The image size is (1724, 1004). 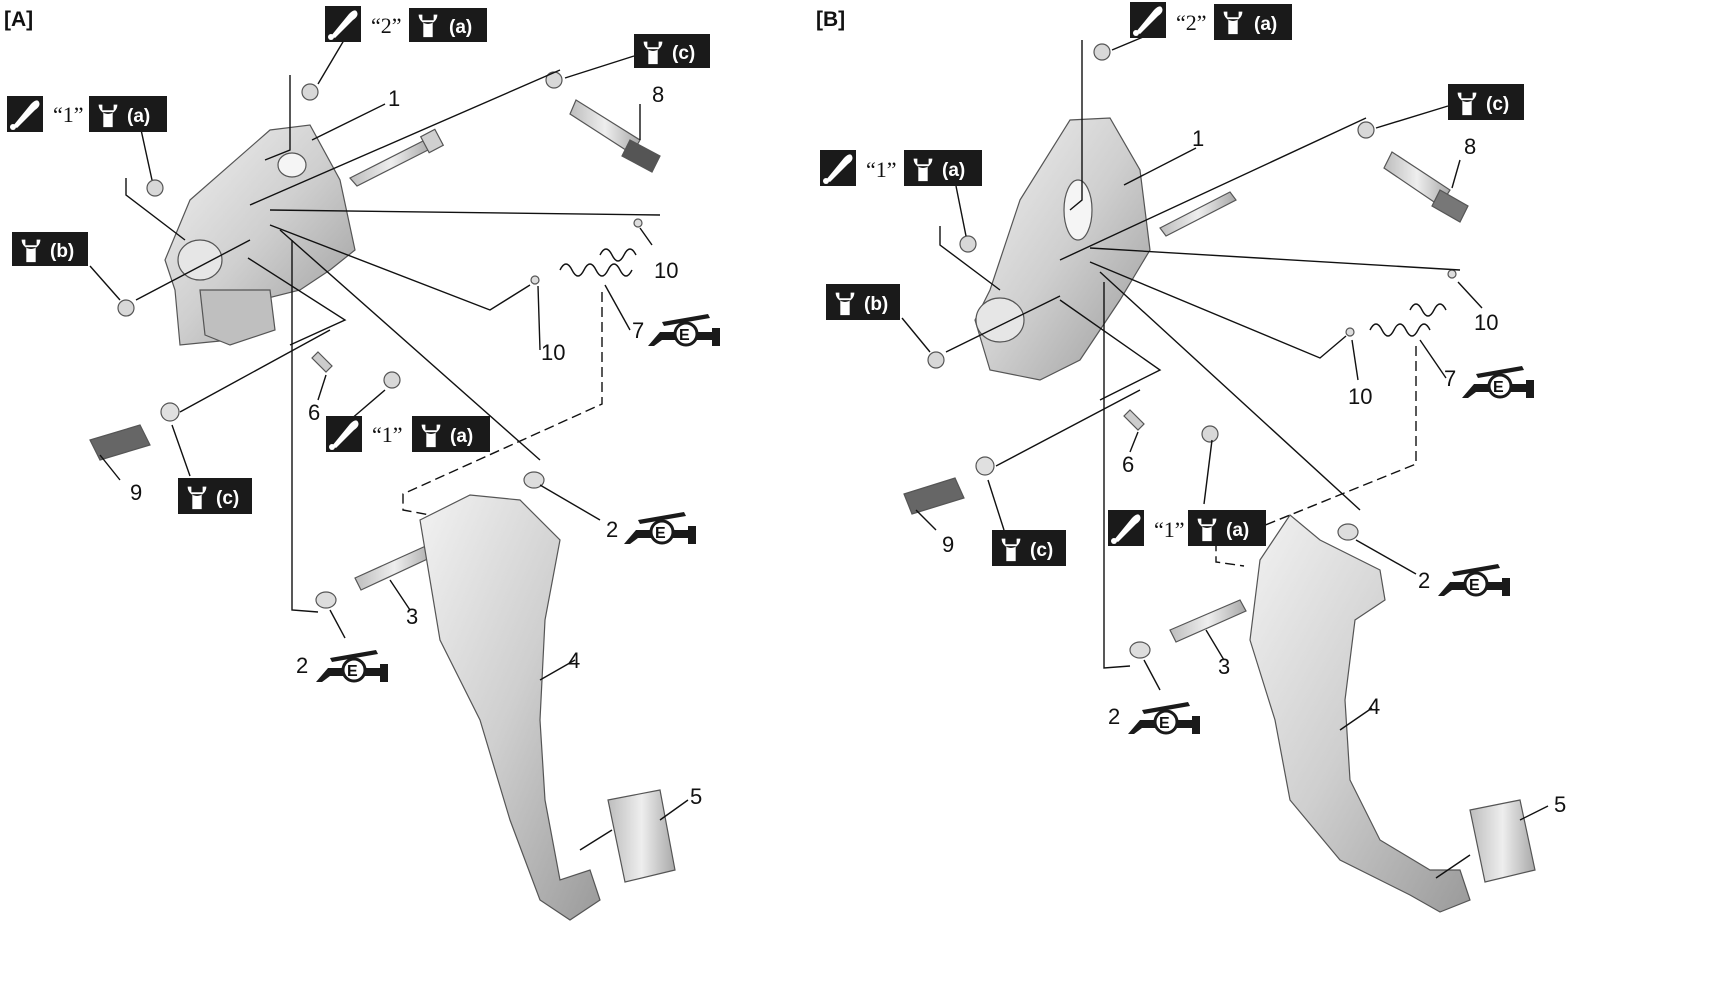 I want to click on callout-10-a-right: 10, so click(x=666, y=270).